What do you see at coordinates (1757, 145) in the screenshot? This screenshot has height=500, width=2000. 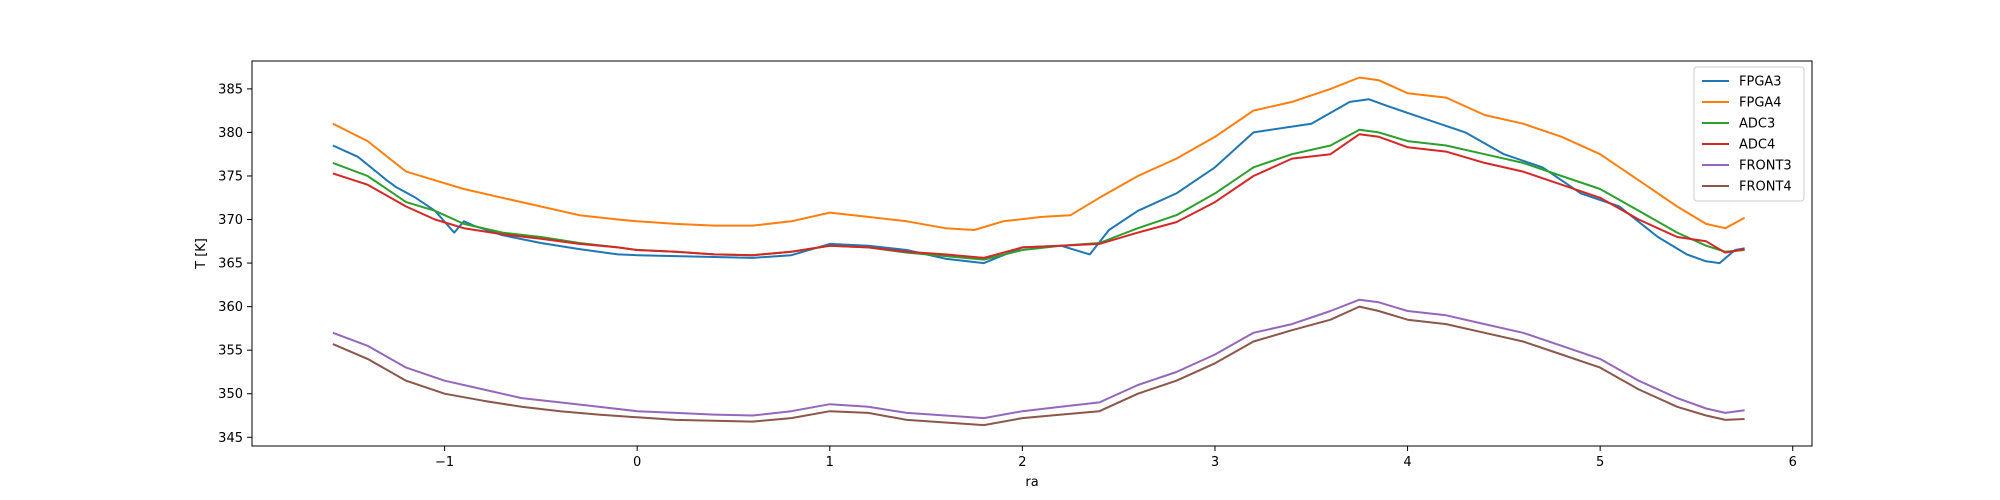 I see `legend-label-adc4: ADC4` at bounding box center [1757, 145].